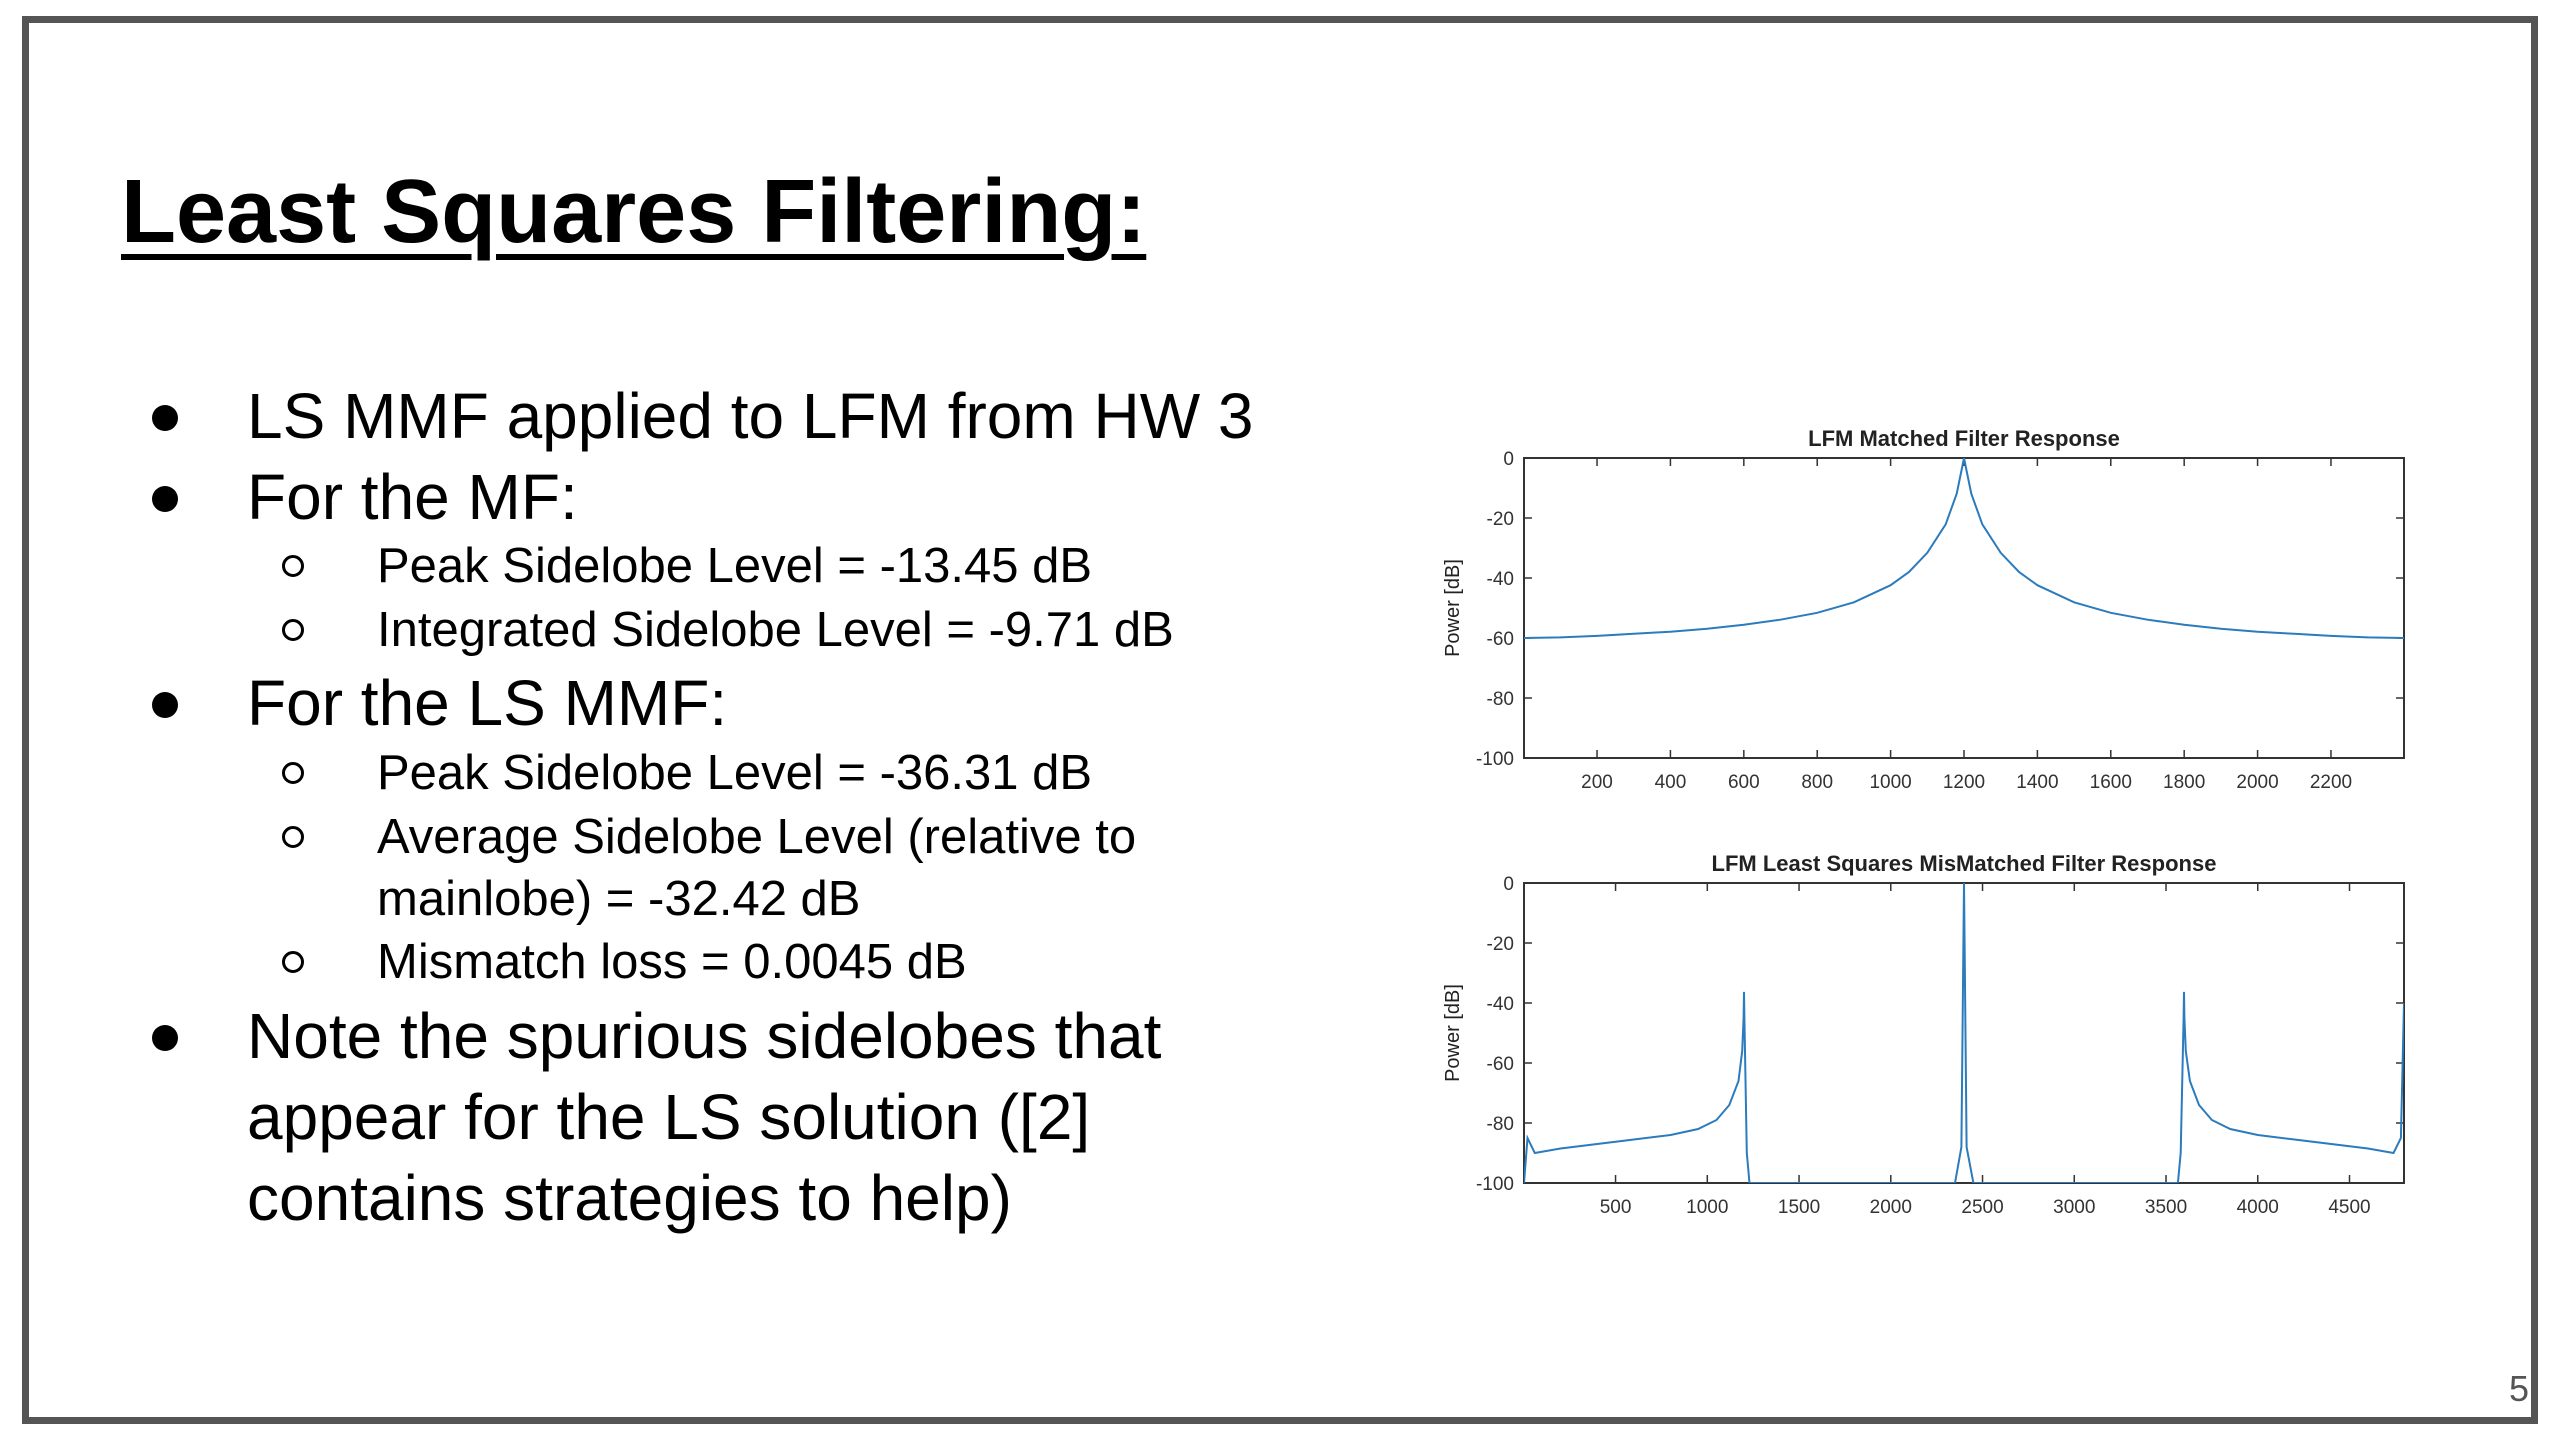 The height and width of the screenshot is (1440, 2560). I want to click on bullet-text: Note the spurious sidelobes that, so click(704, 1036).